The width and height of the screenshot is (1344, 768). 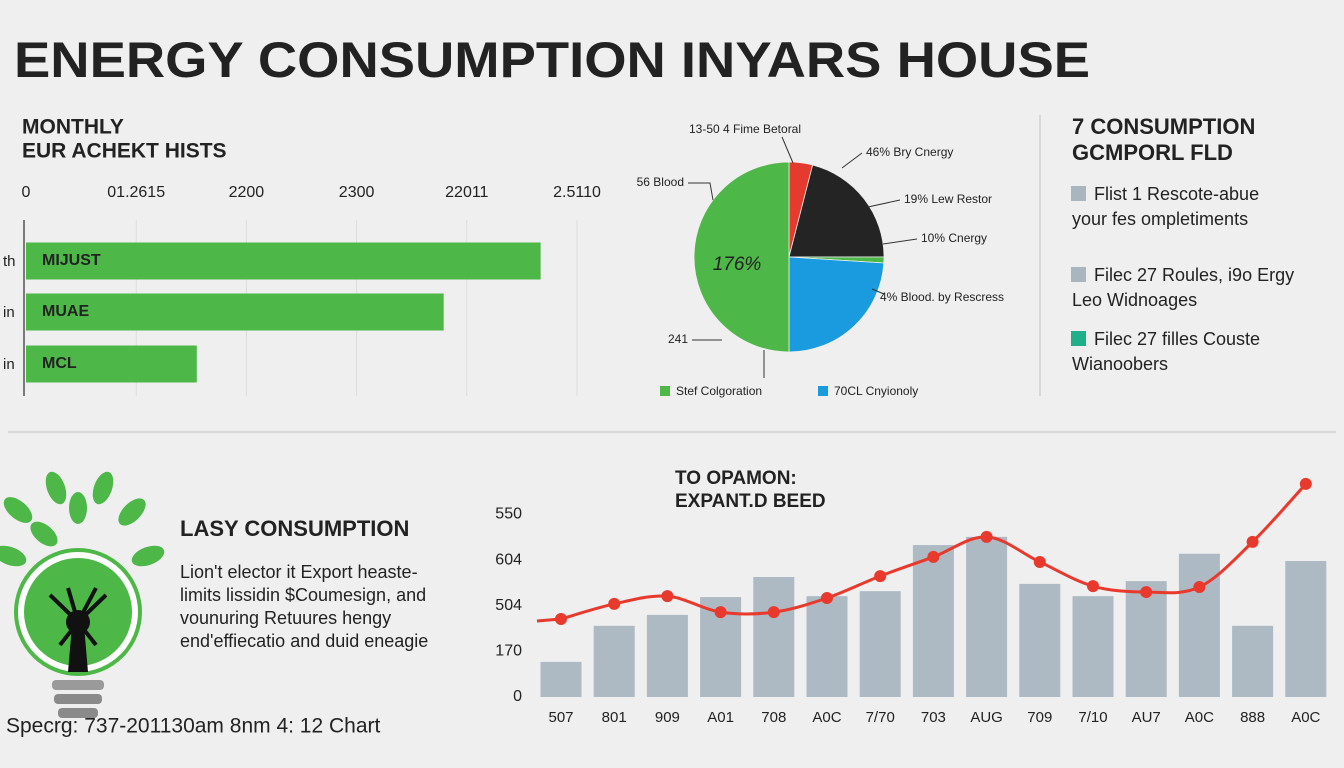 I want to click on pie-annotation: 13-50 4 Fime Betoral, so click(x=745, y=129).